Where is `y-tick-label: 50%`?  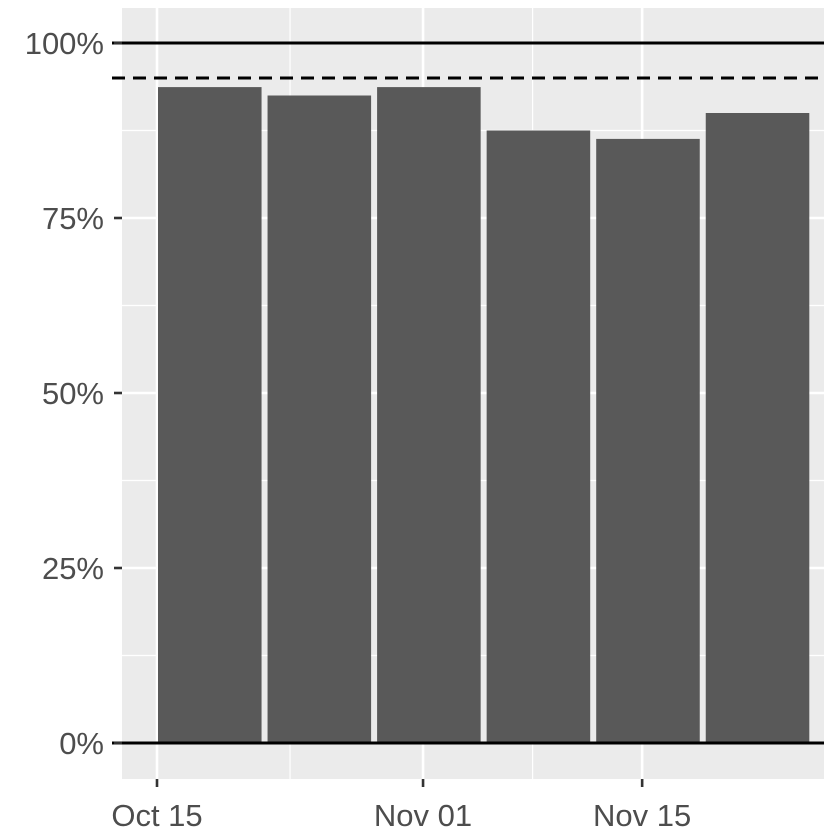 y-tick-label: 50% is located at coordinates (73, 393).